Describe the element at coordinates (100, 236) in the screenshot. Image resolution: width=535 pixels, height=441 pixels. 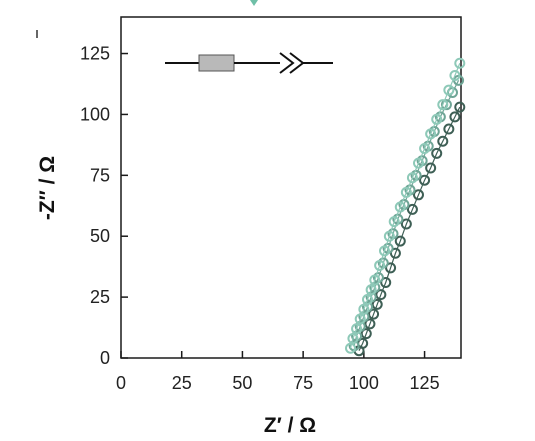
I see `y-tick-label: 50` at that location.